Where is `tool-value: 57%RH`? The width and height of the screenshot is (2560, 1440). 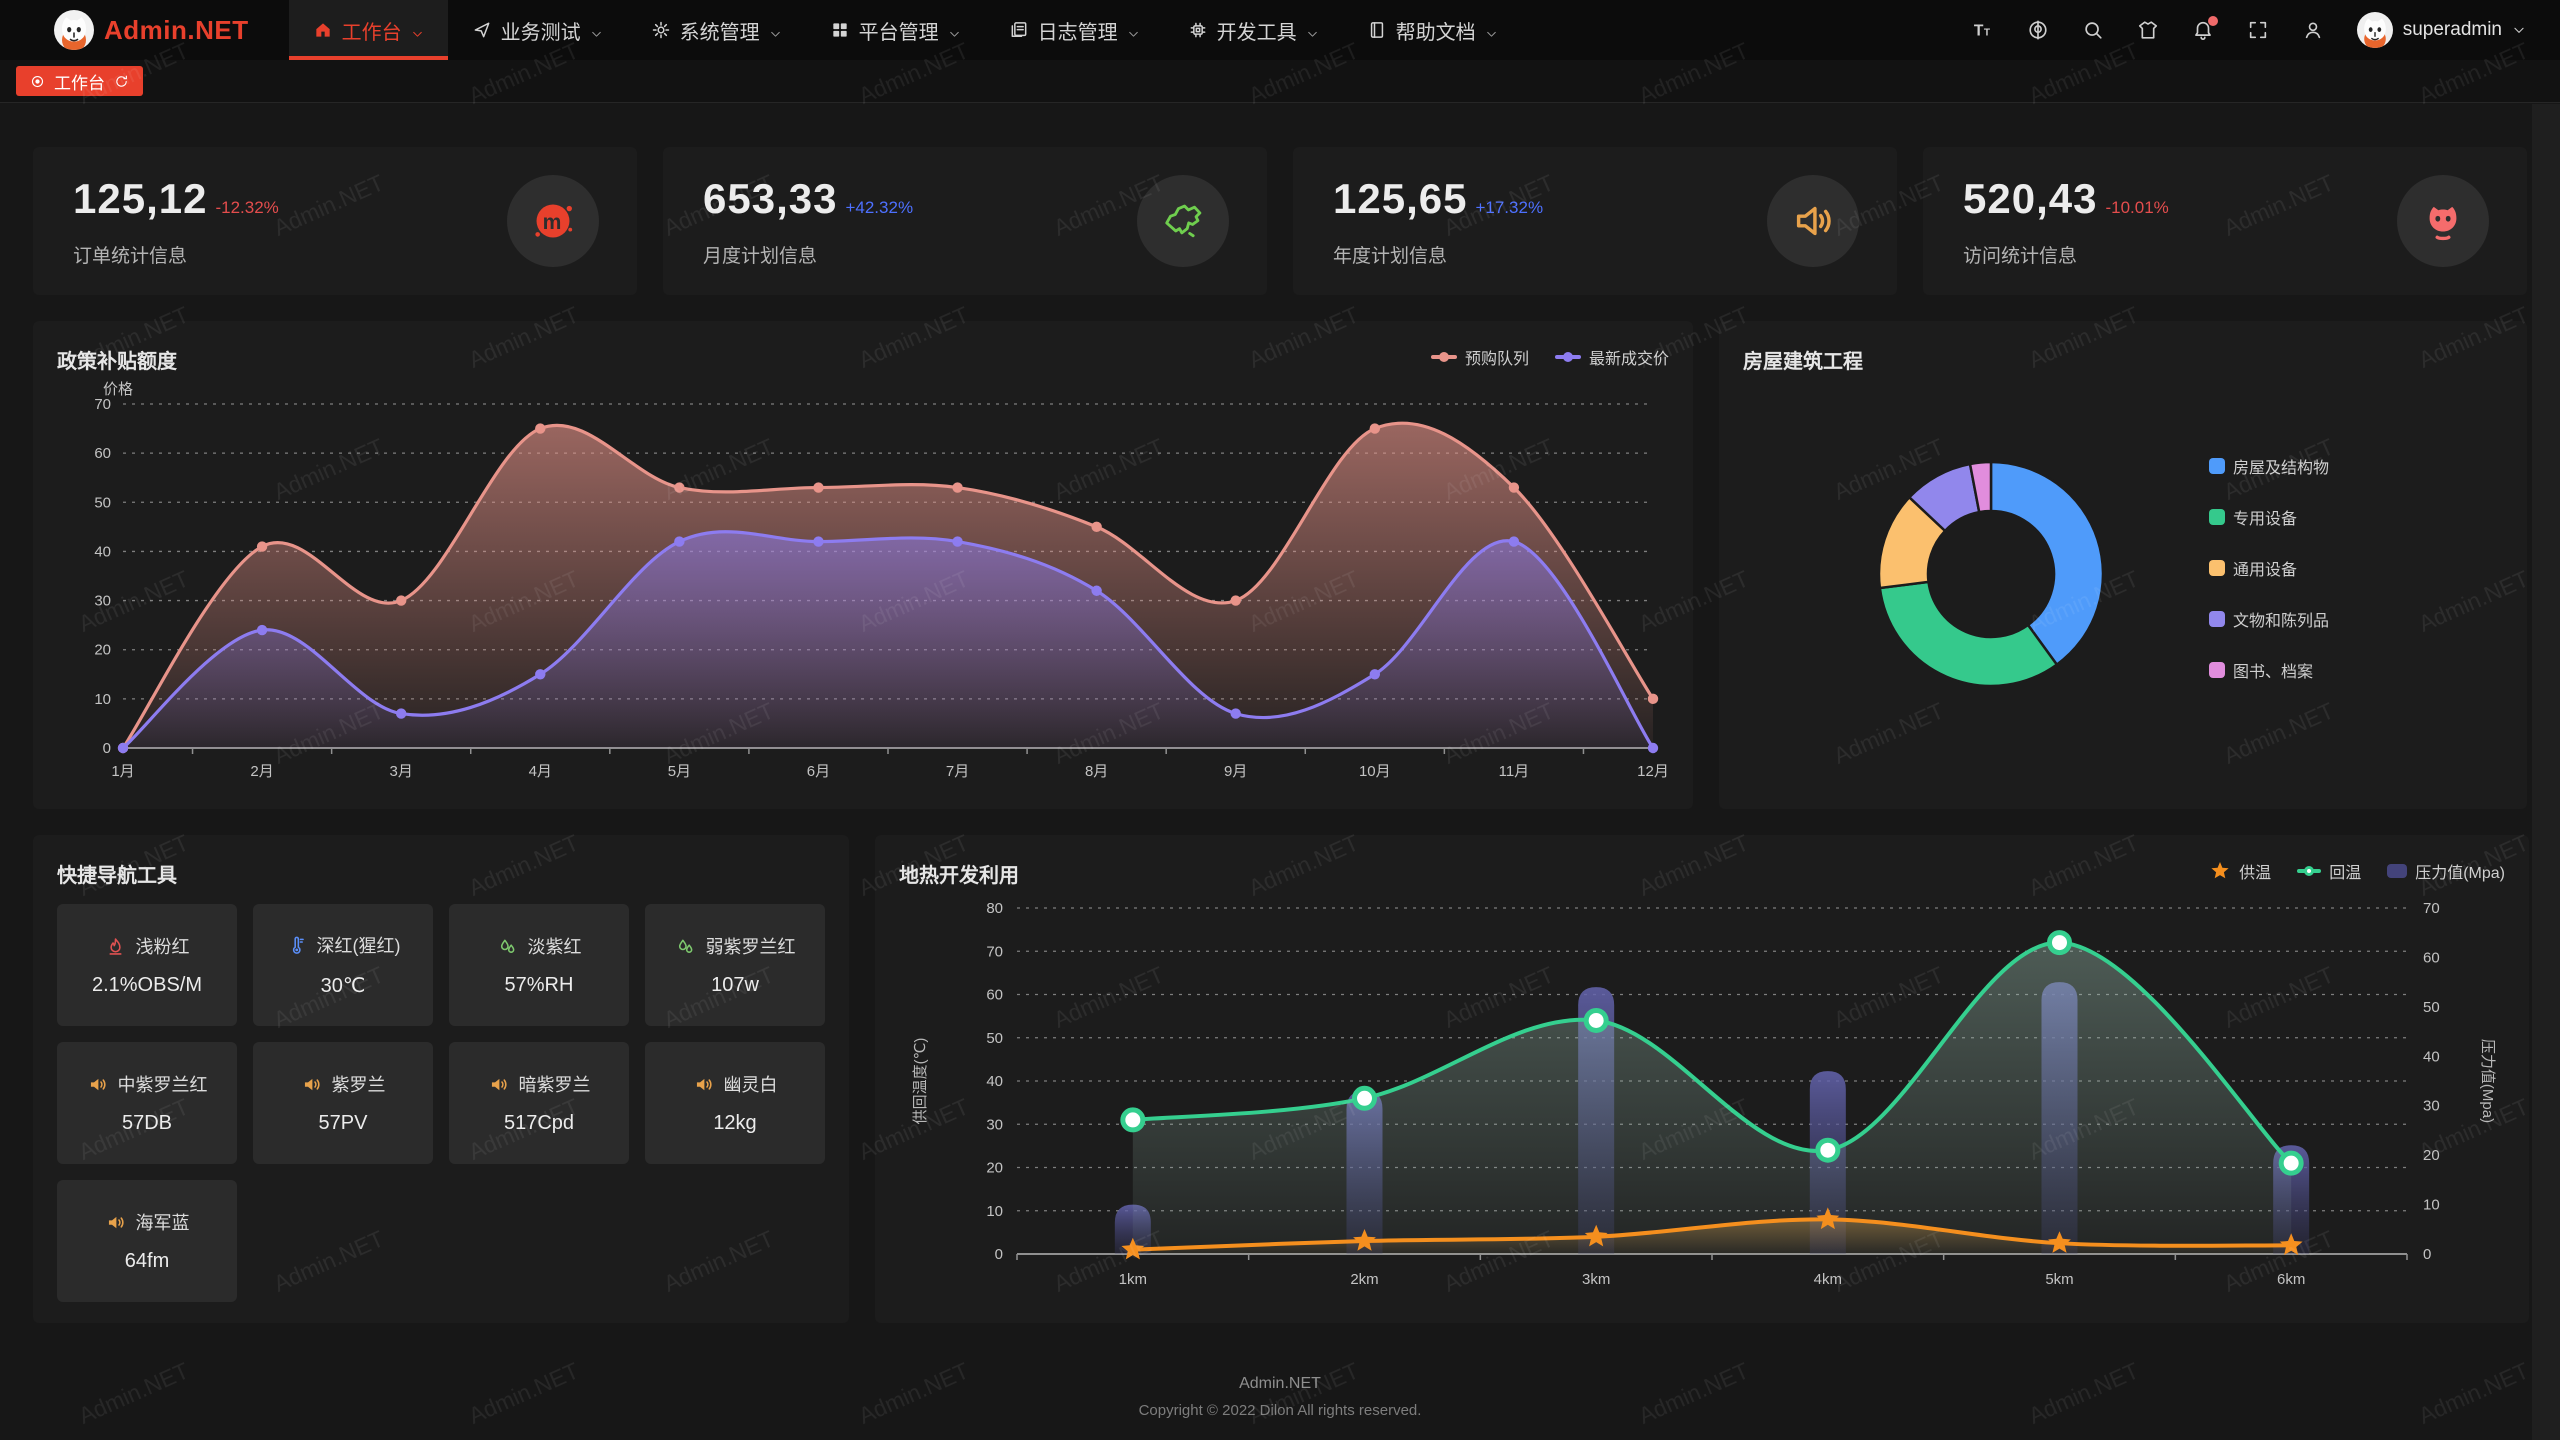
tool-value: 57%RH is located at coordinates (539, 985).